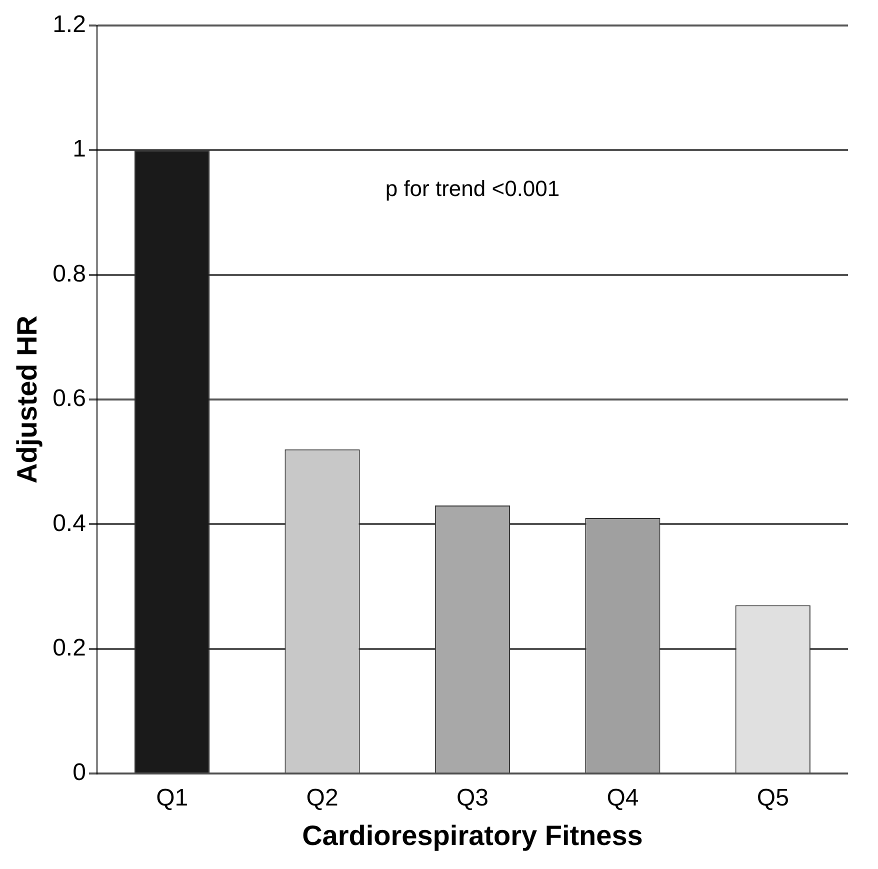  What do you see at coordinates (472, 835) in the screenshot?
I see `x-axis-title: Cardiorespiratory Fitness` at bounding box center [472, 835].